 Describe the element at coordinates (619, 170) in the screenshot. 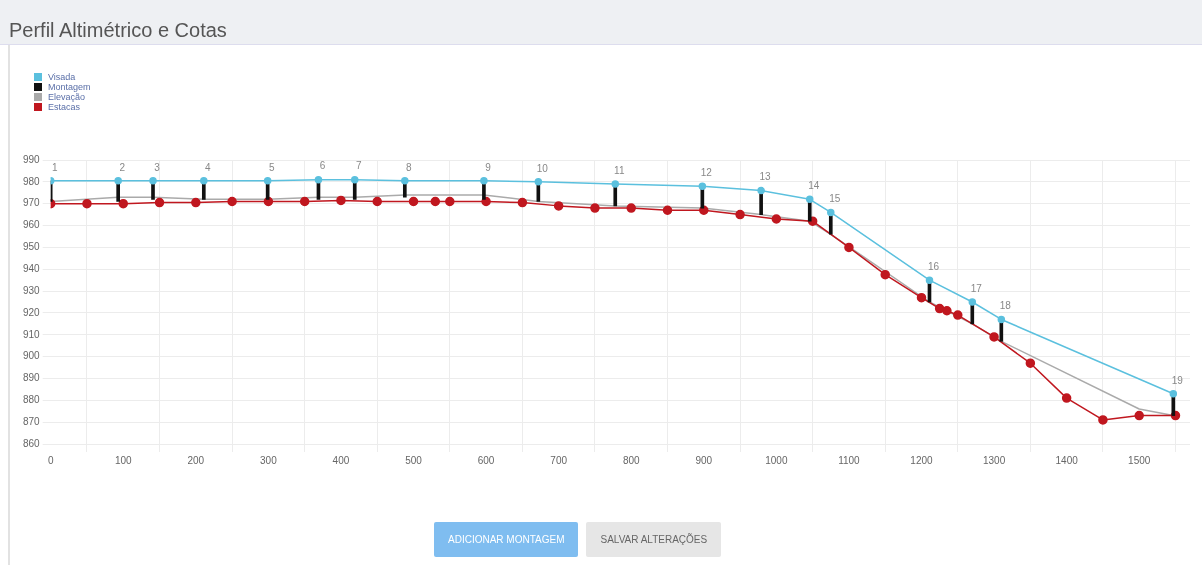

I see `annotation: 11` at that location.